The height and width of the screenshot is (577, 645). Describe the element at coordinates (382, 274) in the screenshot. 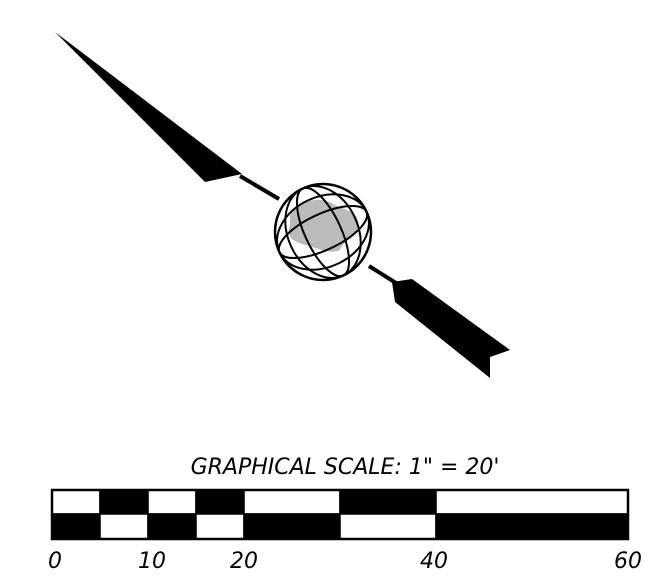

I see `arrow-shaft-lower` at that location.